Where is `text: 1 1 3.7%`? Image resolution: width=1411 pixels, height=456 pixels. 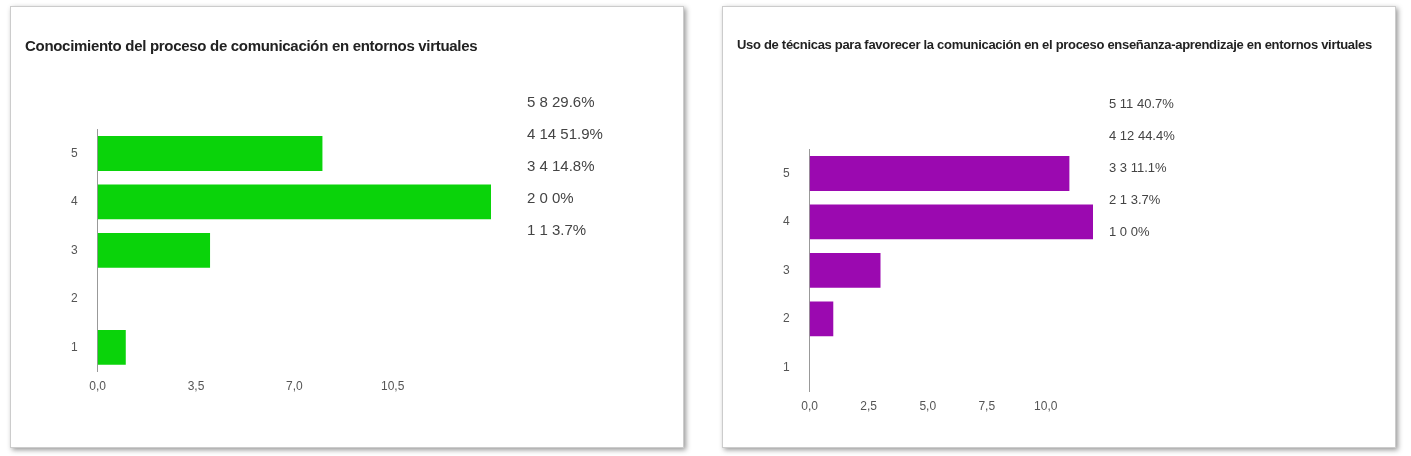 text: 1 1 3.7% is located at coordinates (557, 229).